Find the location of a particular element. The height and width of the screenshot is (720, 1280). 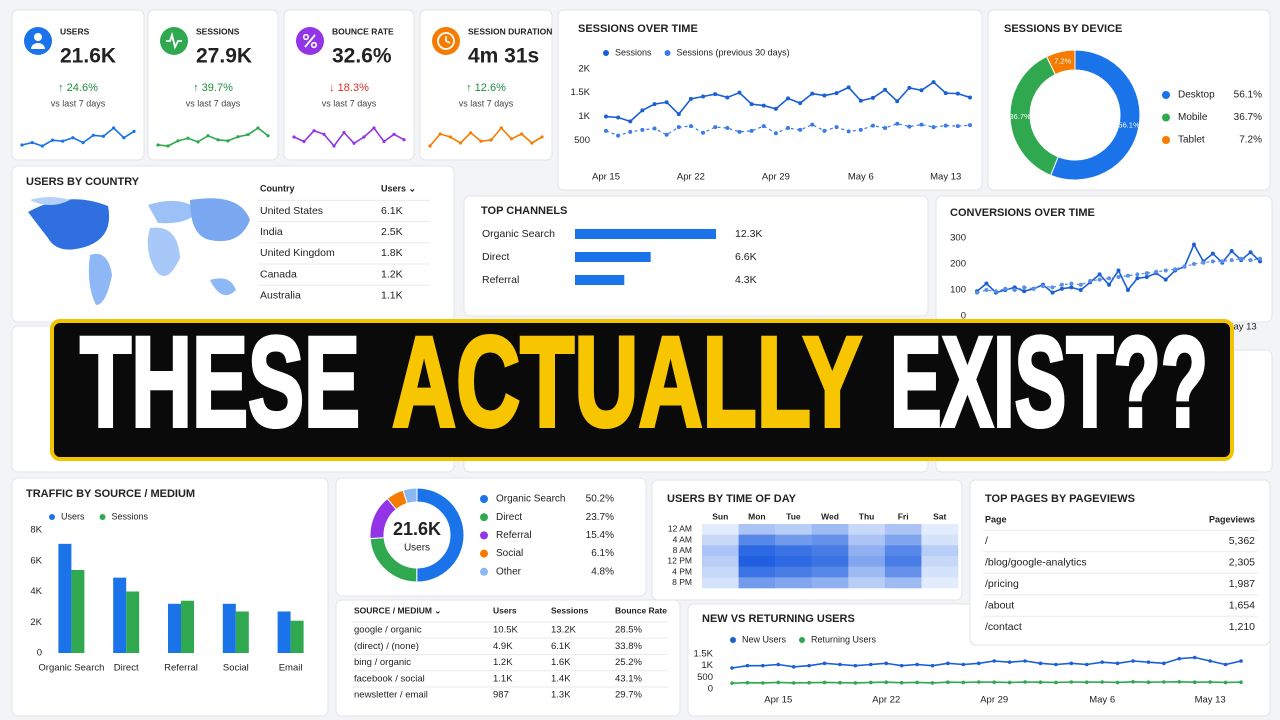

legend-label: Returning Users is located at coordinates (844, 639).